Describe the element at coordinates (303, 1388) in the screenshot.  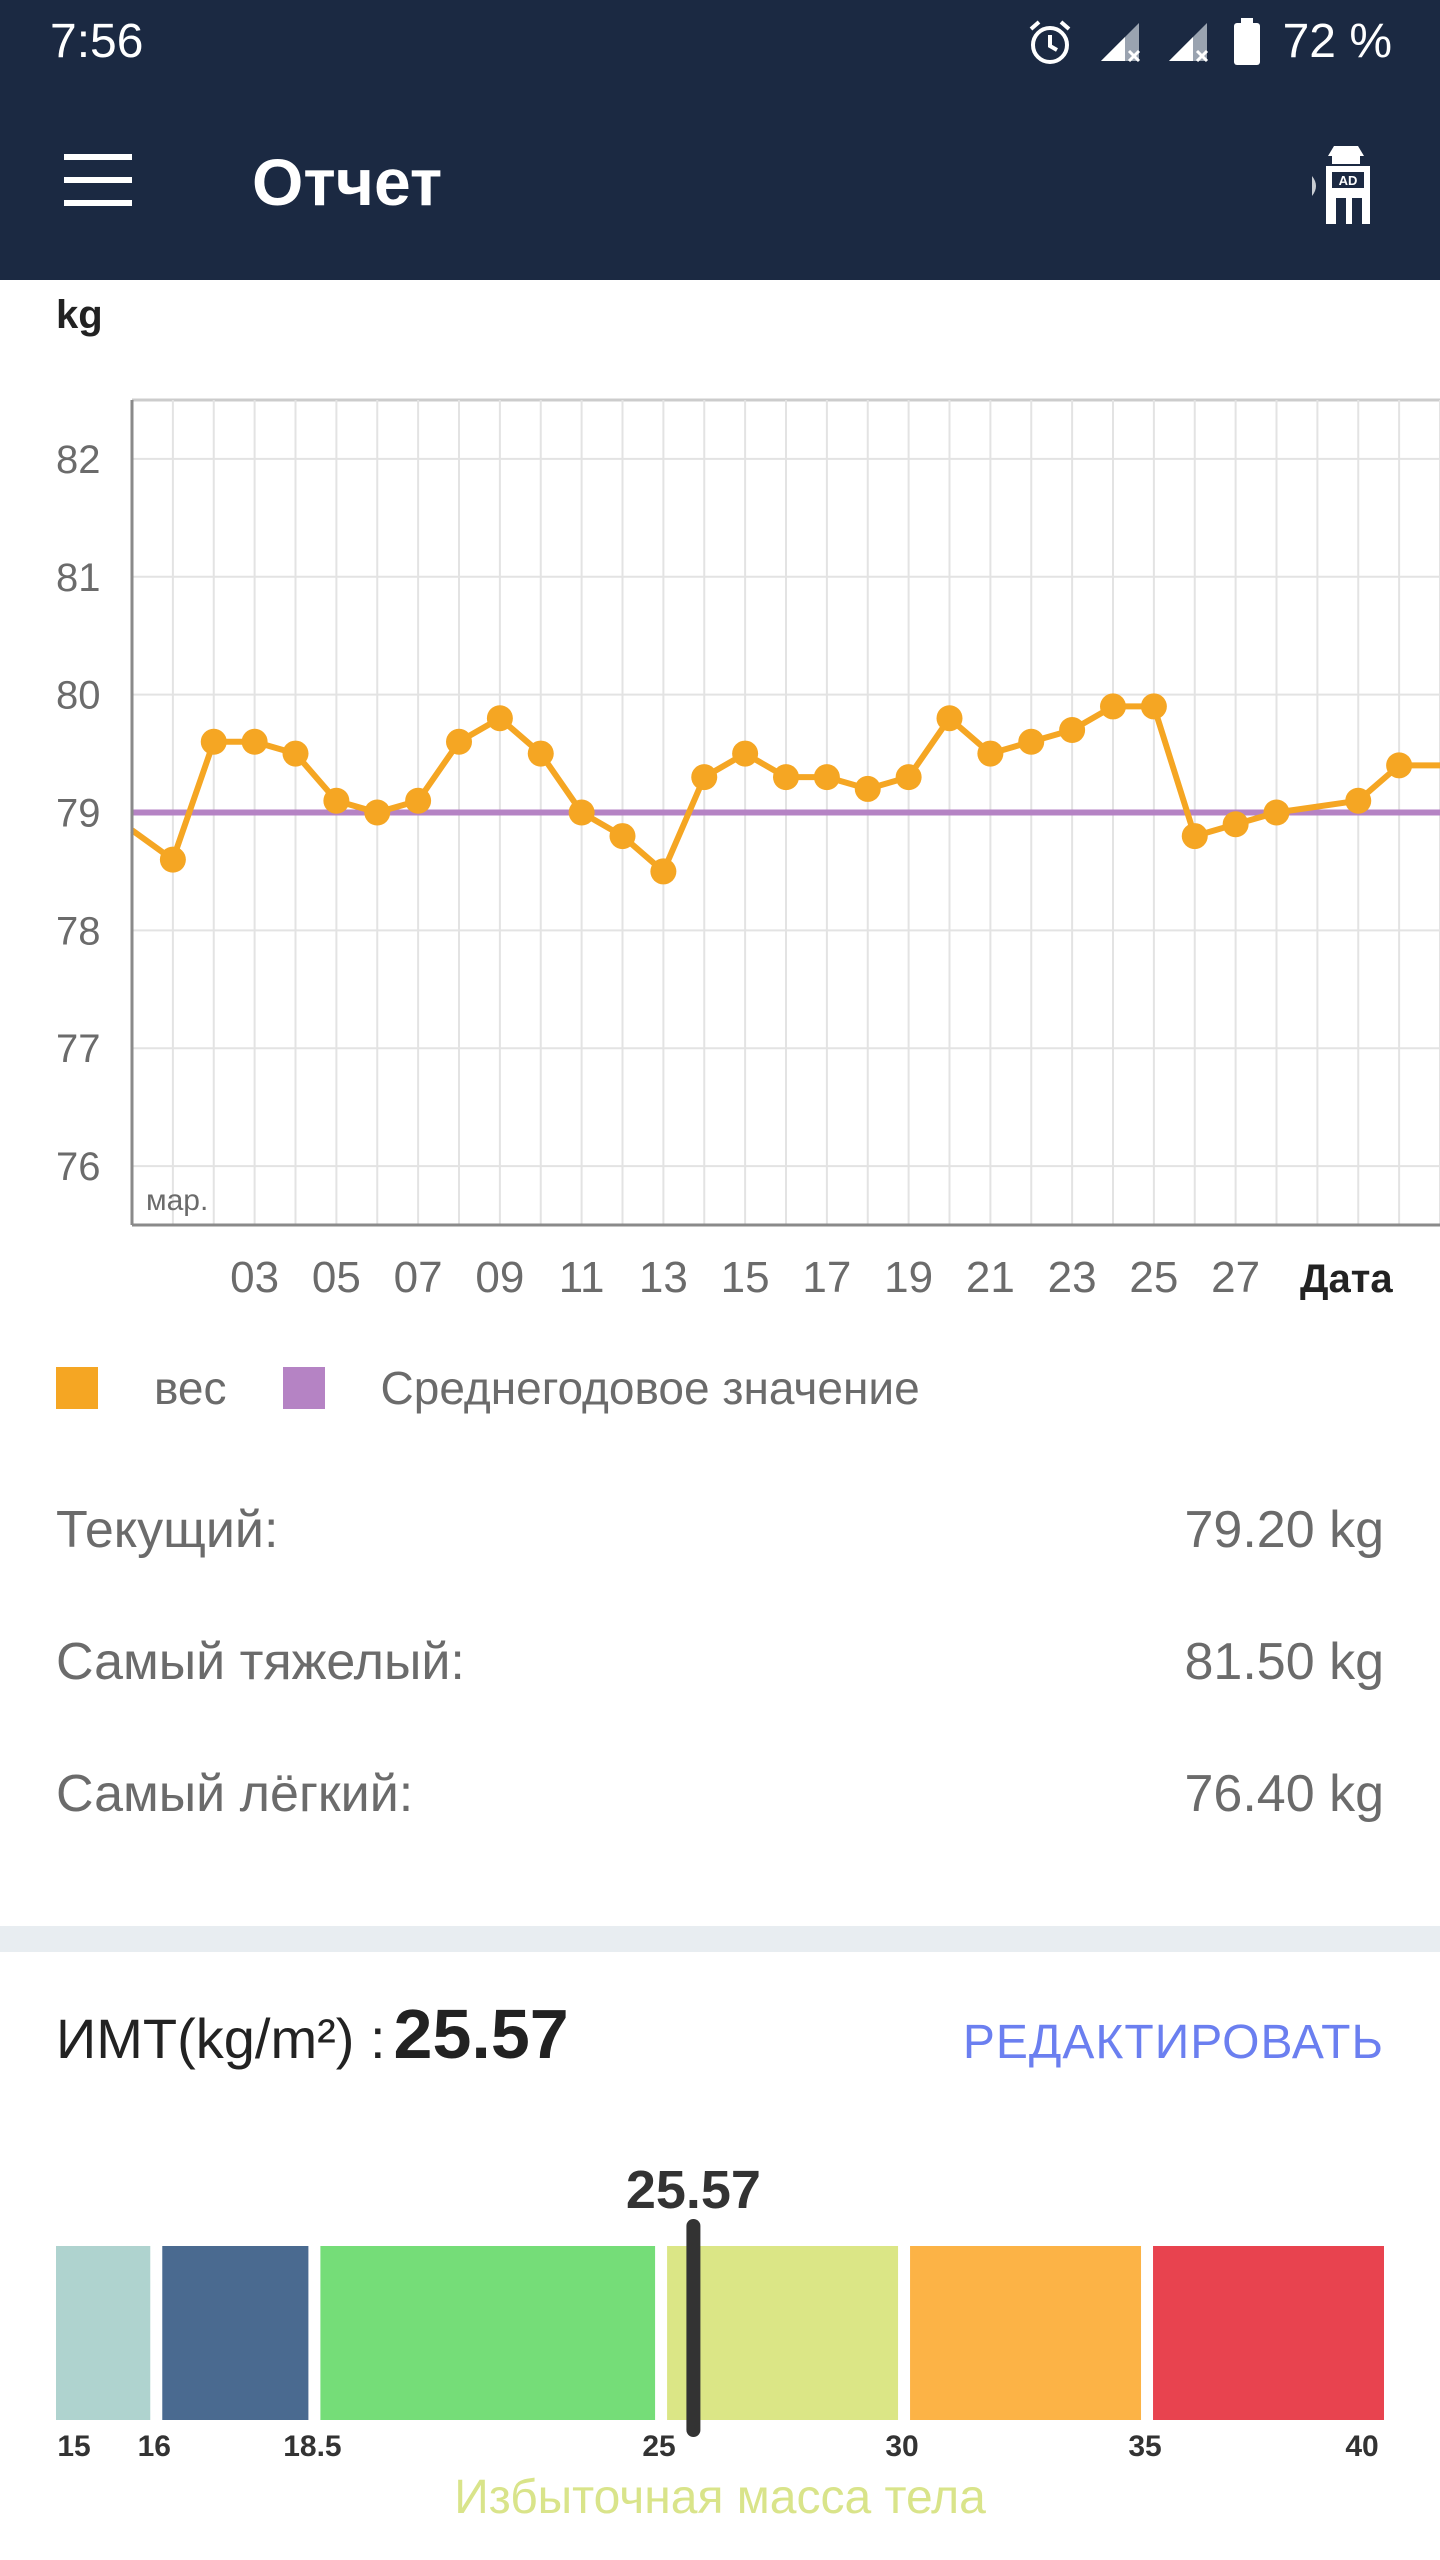
I see `legend-swatch-average` at that location.